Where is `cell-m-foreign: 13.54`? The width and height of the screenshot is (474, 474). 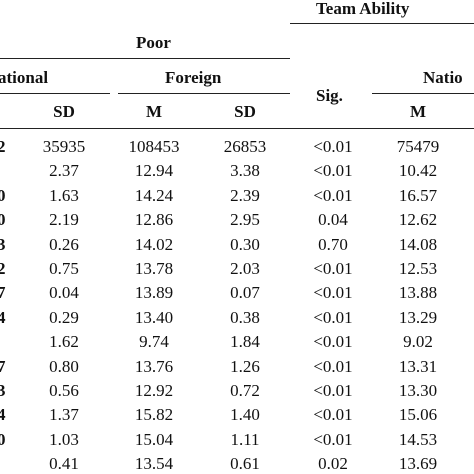
cell-m-foreign: 13.54 is located at coordinates (154, 464).